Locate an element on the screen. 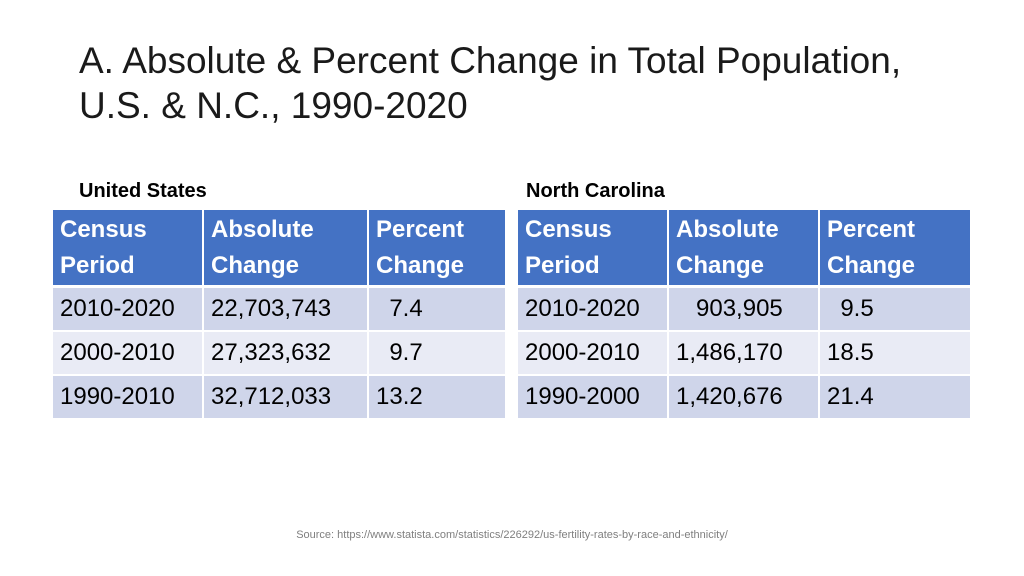 The height and width of the screenshot is (576, 1024). census-period-cell: 1990-2010 is located at coordinates (128, 398).